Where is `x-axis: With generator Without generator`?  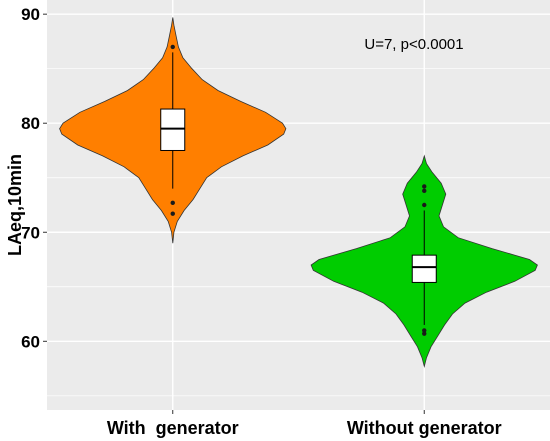 x-axis: With generator Without generator is located at coordinates (304, 424).